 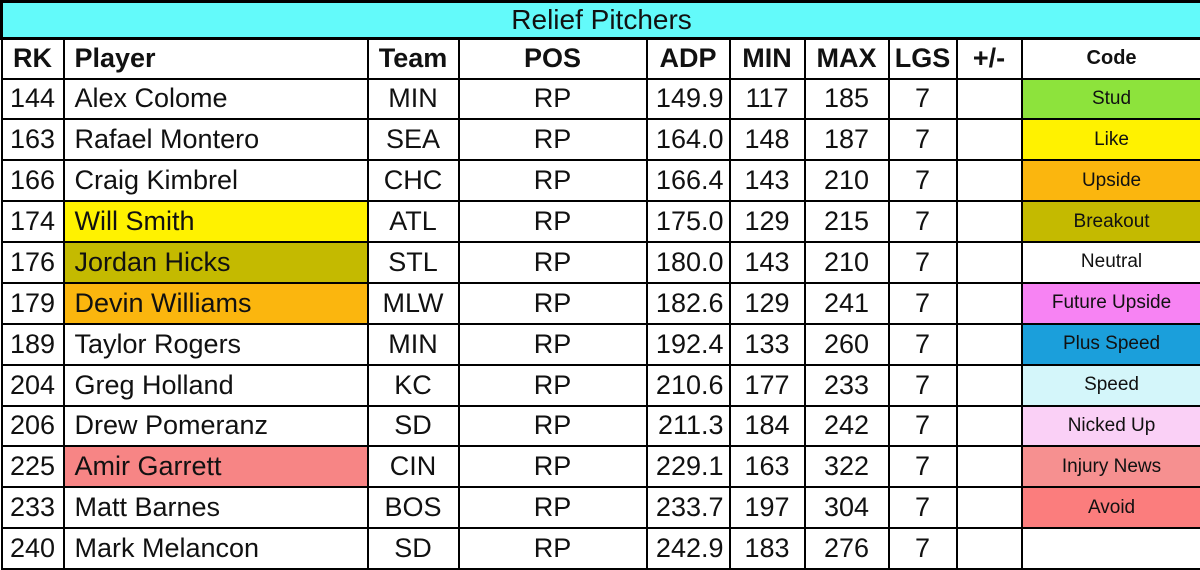 I want to click on cell-player: Taylor Rogers, so click(x=215, y=344).